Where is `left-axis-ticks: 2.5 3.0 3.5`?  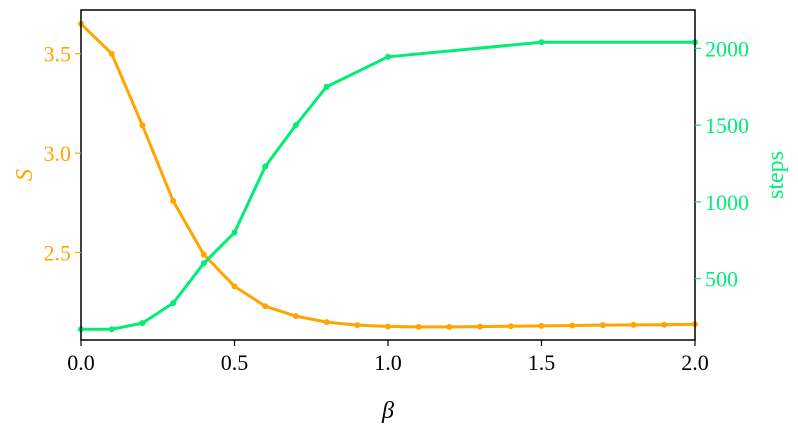
left-axis-ticks: 2.5 3.0 3.5 is located at coordinates (62, 154).